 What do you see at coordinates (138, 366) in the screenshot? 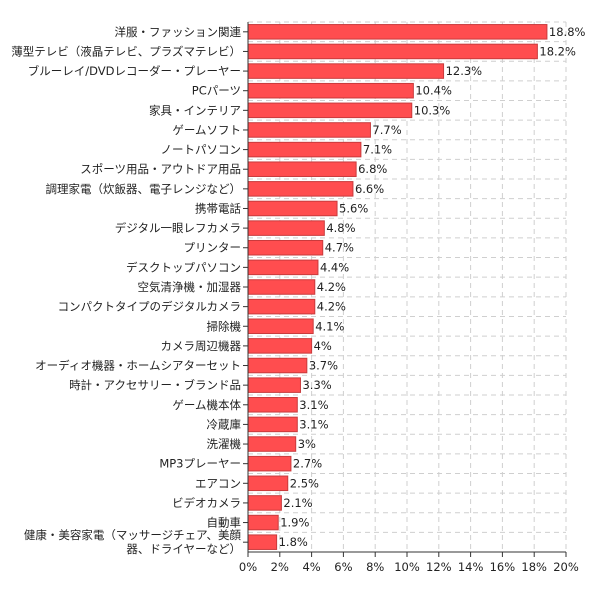
I see `category-label: オーディオ機器・ホームシアターセット` at bounding box center [138, 366].